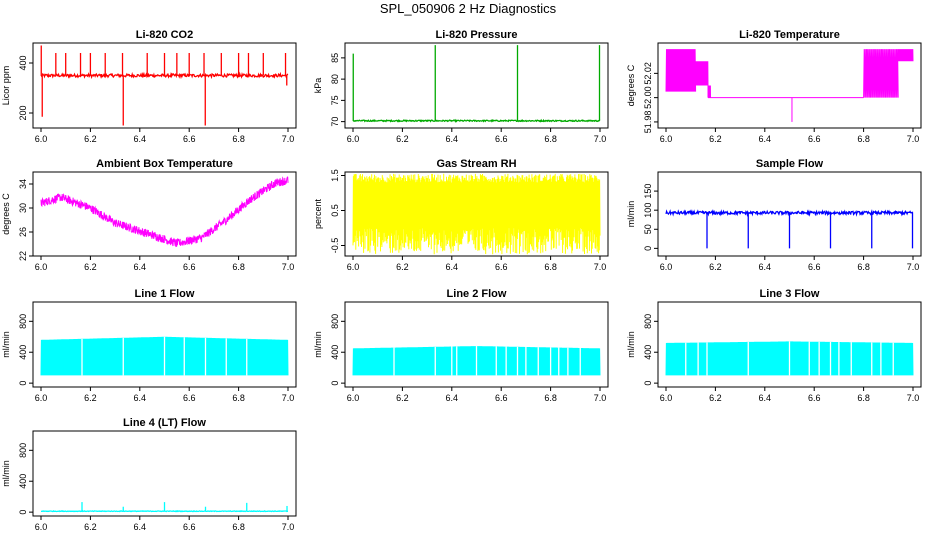  What do you see at coordinates (318, 213) in the screenshot?
I see `y-axis-label: percent` at bounding box center [318, 213].